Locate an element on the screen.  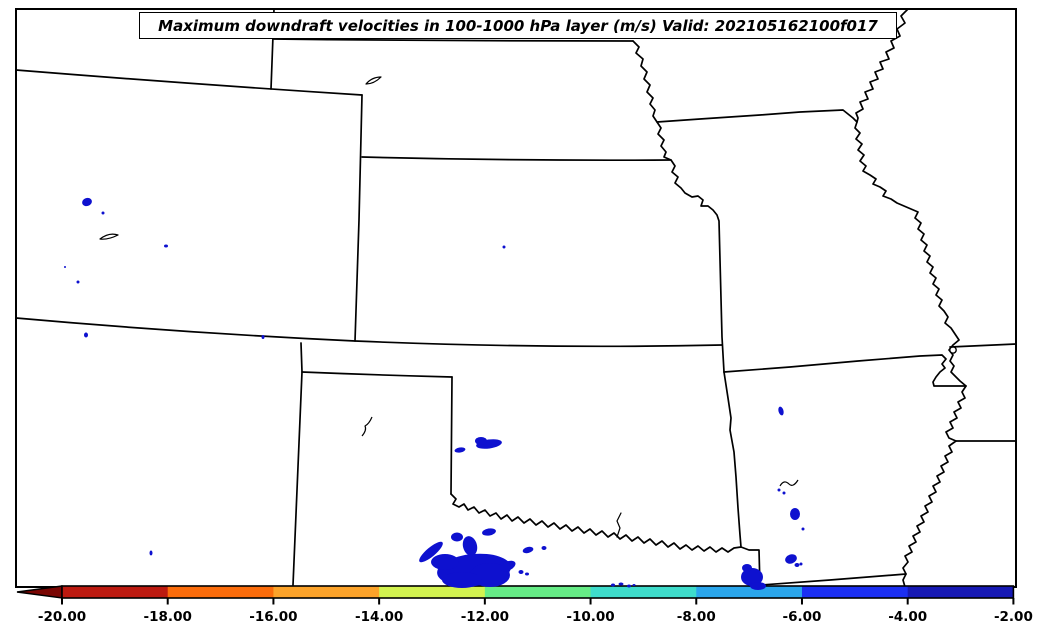
colorbar-tick-label: -8.00 is located at coordinates (696, 617).